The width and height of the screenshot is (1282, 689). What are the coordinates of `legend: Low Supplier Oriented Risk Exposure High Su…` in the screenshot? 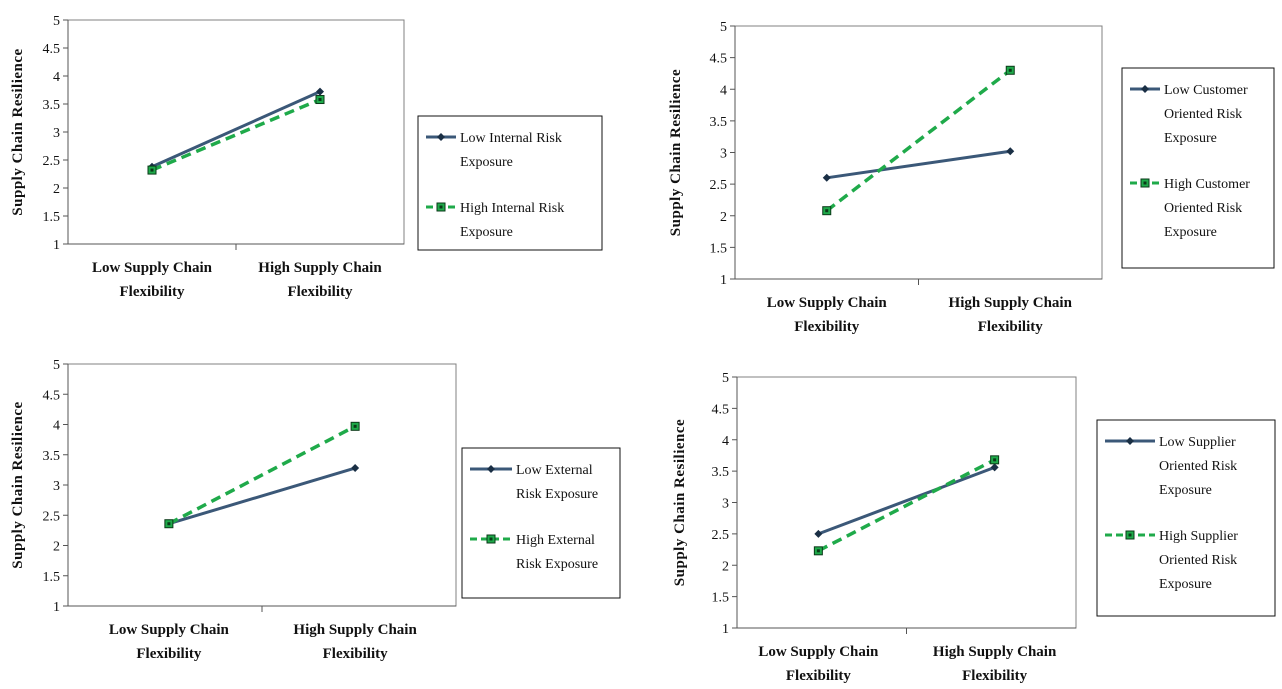 It's located at (1186, 518).